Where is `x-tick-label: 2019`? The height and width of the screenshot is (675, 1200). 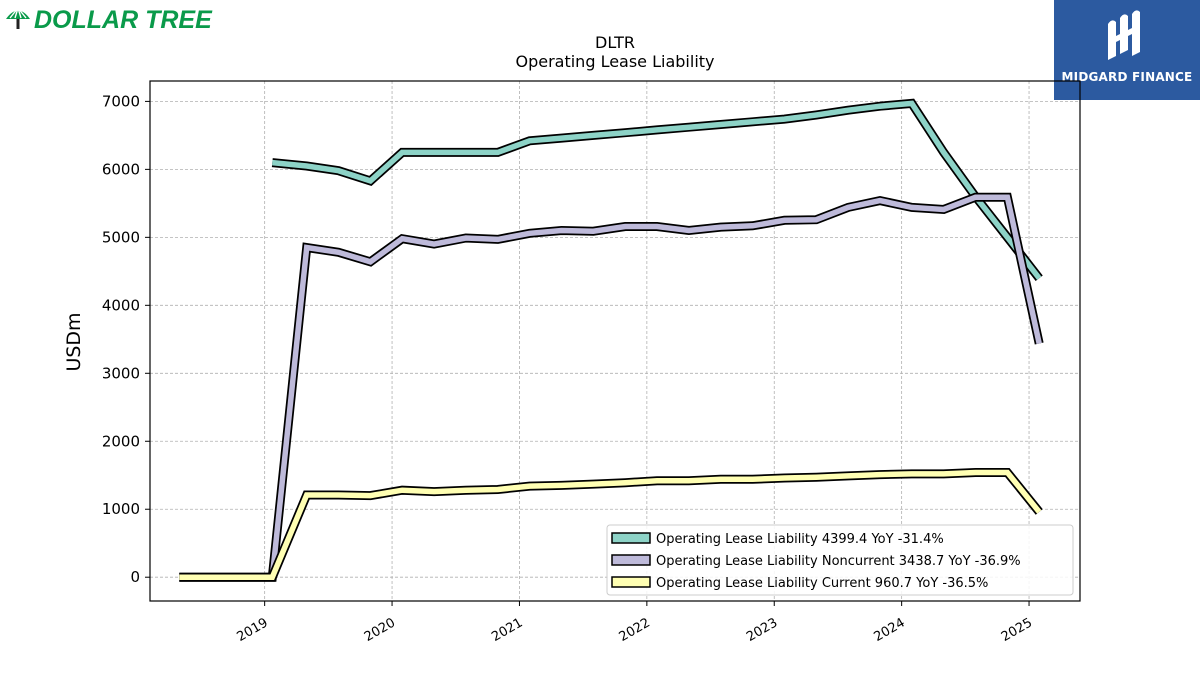 x-tick-label: 2019 is located at coordinates (252, 630).